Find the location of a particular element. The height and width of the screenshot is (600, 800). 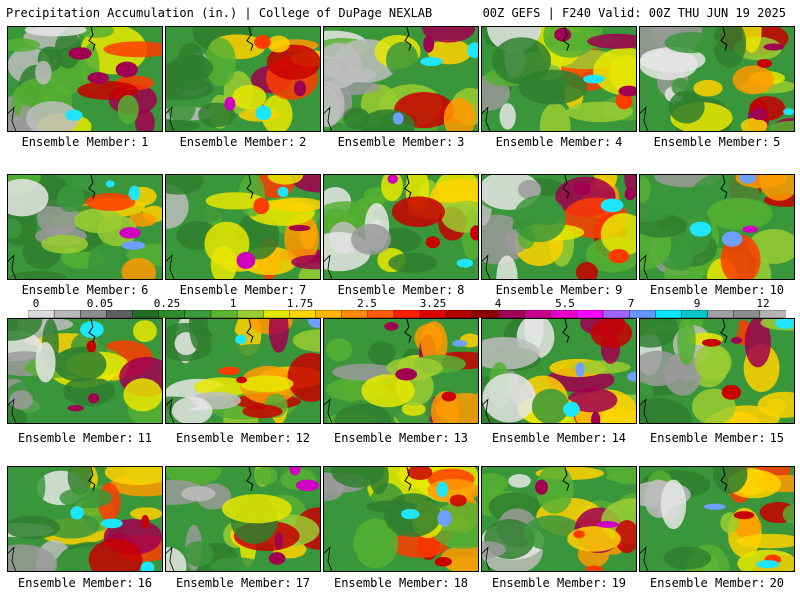

member-number: 3 is located at coordinates (461, 142).